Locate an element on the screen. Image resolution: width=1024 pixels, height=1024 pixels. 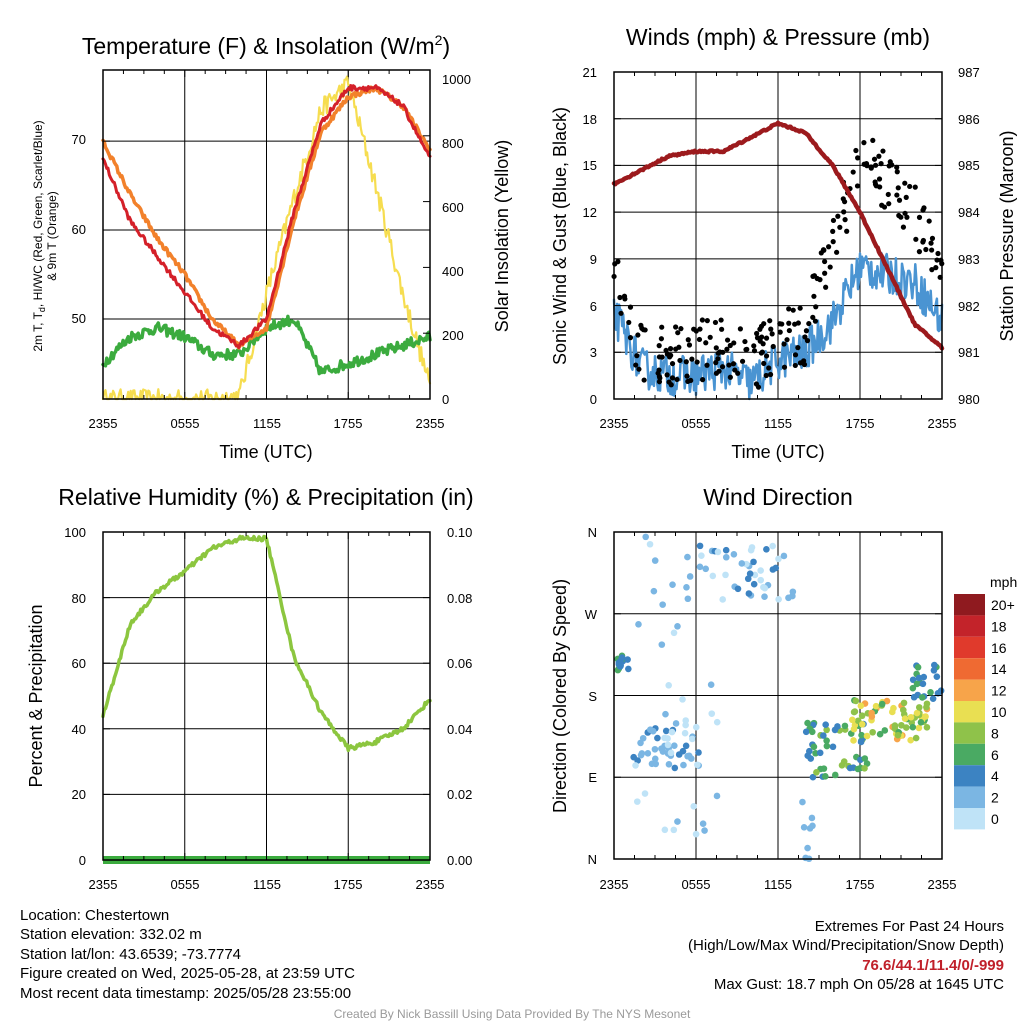
humidity-y-tick-label: 0 is located at coordinates (82, 860).